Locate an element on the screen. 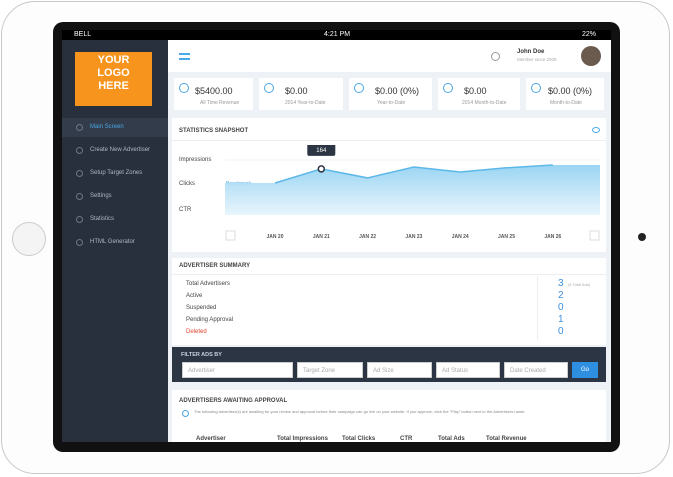 The height and width of the screenshot is (477, 673). user-name: John Doe is located at coordinates (531, 52).